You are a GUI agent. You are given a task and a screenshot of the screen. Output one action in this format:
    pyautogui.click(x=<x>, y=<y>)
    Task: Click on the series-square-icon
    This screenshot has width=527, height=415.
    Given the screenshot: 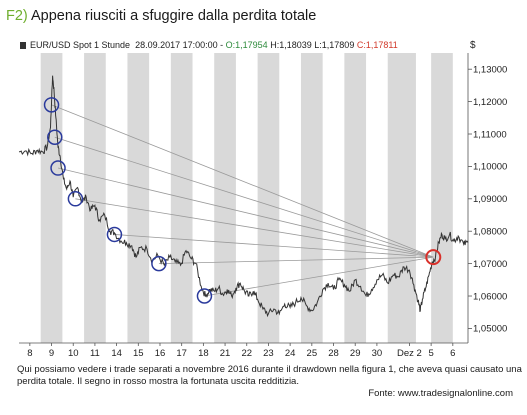 What is the action you would take?
    pyautogui.click(x=23, y=45)
    